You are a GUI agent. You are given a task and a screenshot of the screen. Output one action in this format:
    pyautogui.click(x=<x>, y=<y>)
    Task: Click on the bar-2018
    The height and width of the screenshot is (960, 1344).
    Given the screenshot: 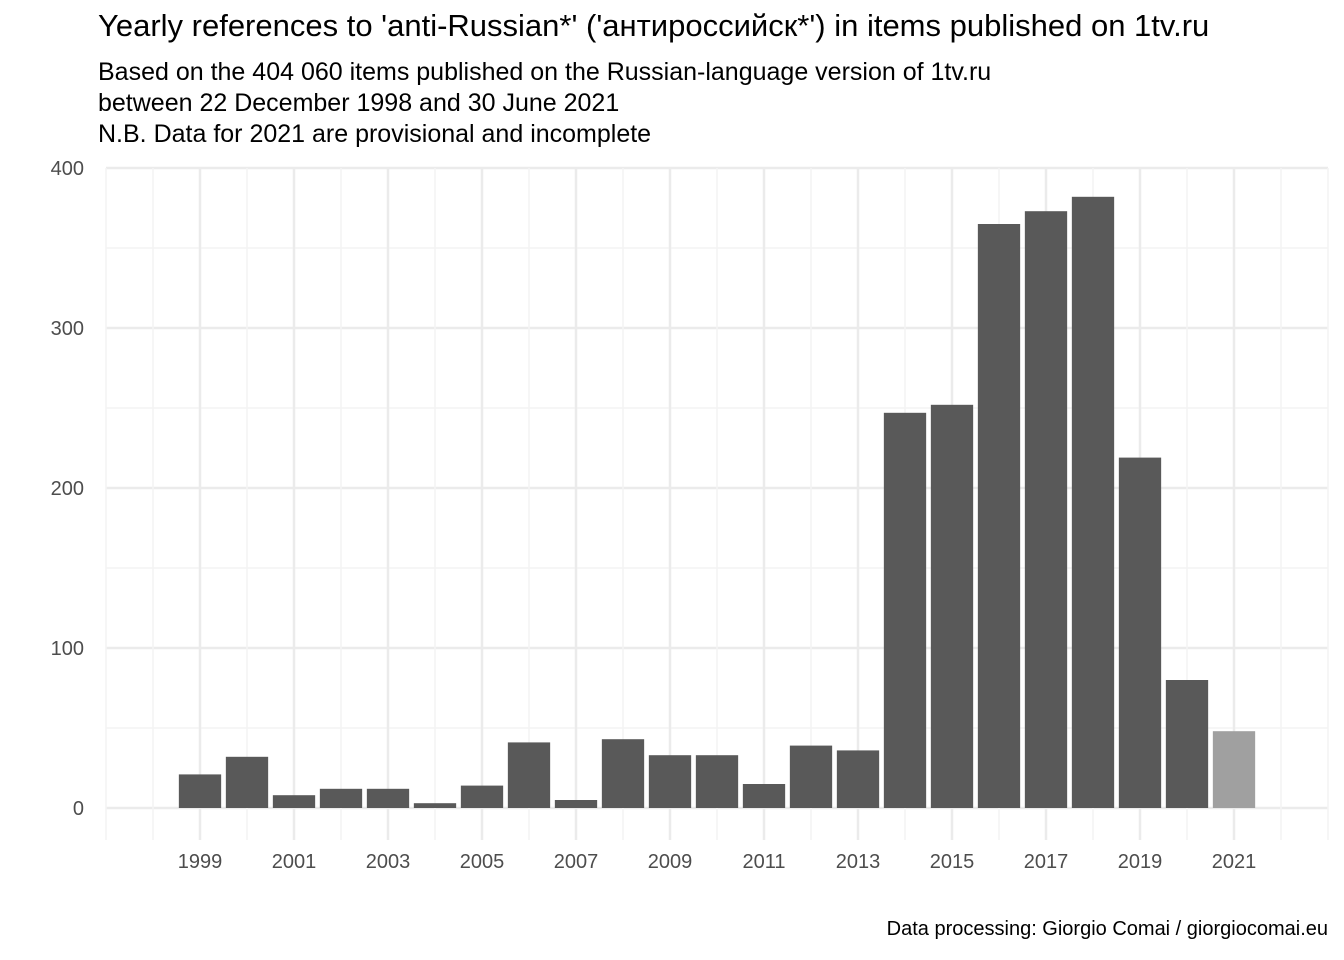 What is the action you would take?
    pyautogui.click(x=1093, y=502)
    